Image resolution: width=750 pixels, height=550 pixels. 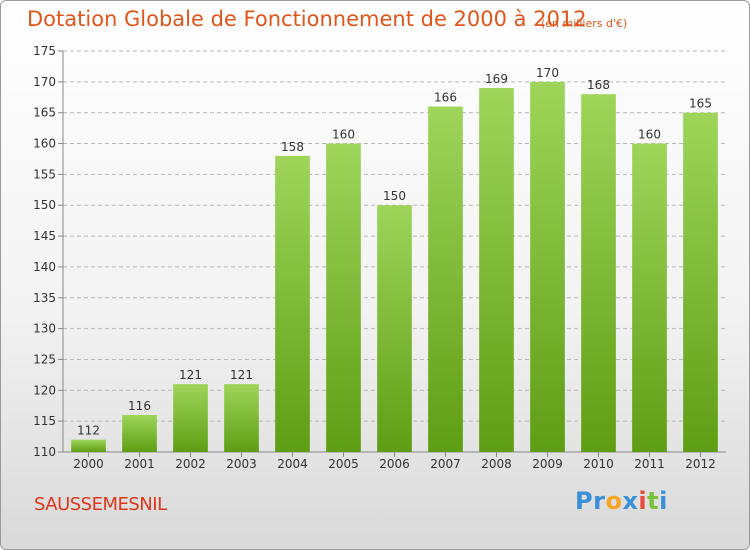 What do you see at coordinates (547, 73) in the screenshot?
I see `data-label: 170` at bounding box center [547, 73].